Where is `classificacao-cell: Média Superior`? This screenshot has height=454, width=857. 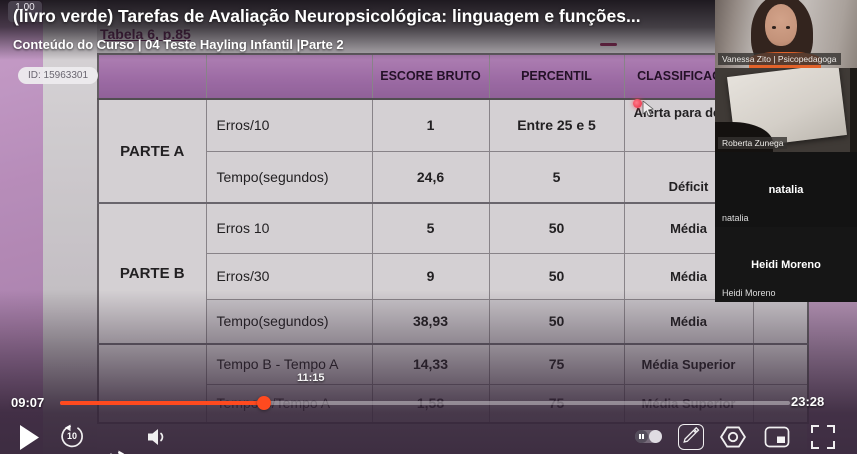 classificacao-cell: Média Superior is located at coordinates (688, 364).